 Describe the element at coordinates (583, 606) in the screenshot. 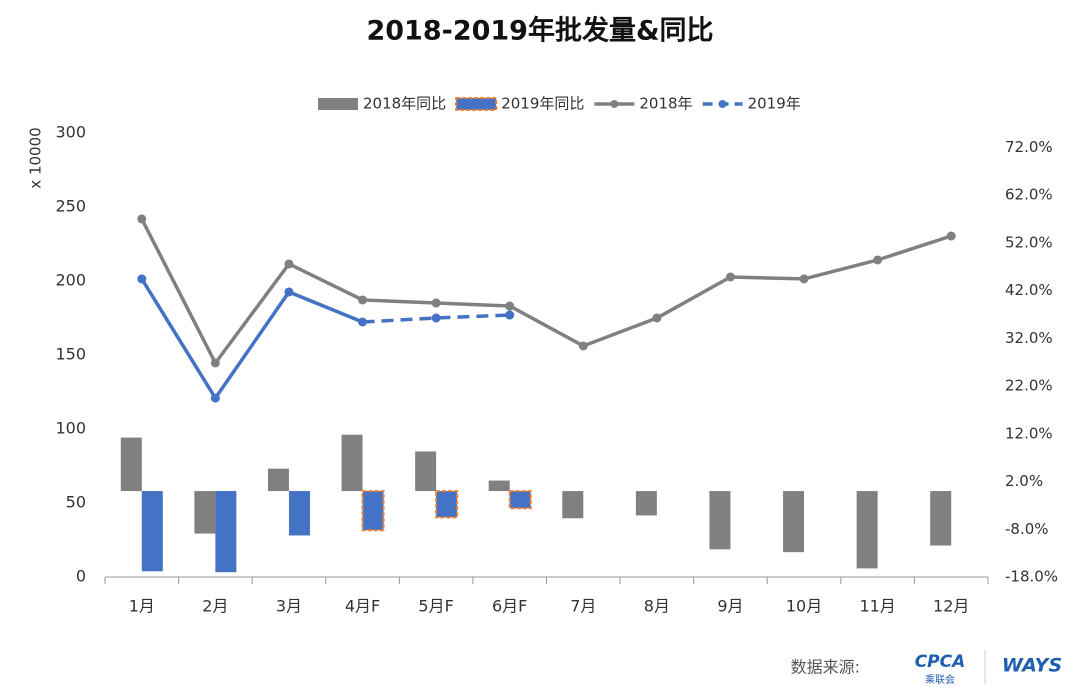

I see `x-tick-label: 7月` at that location.